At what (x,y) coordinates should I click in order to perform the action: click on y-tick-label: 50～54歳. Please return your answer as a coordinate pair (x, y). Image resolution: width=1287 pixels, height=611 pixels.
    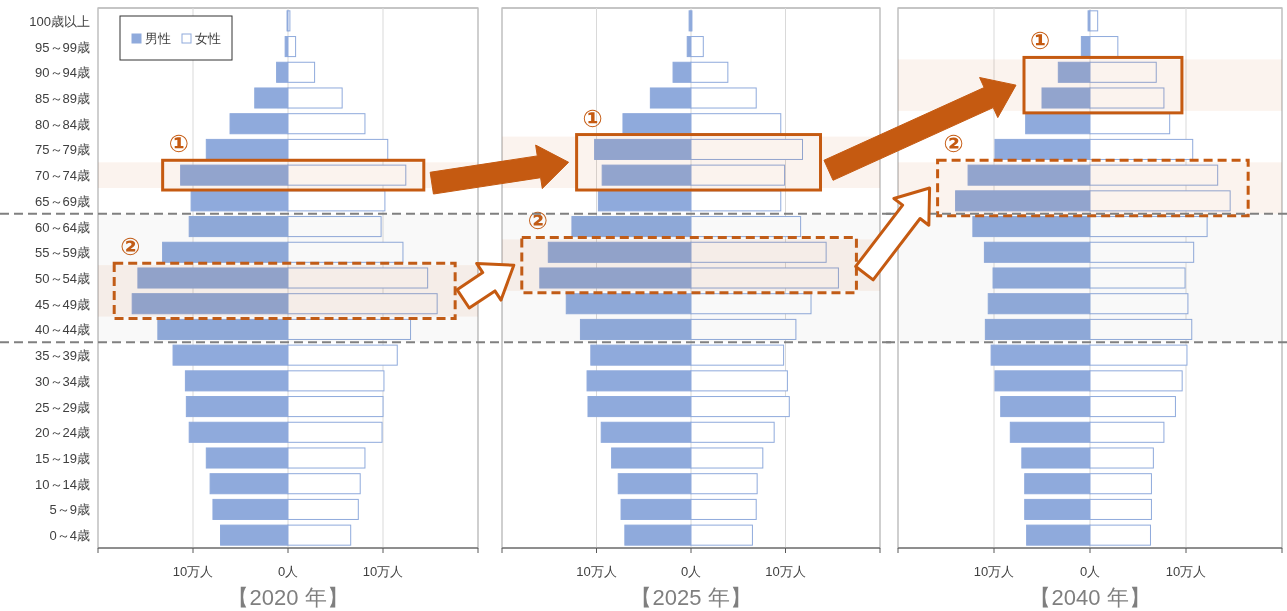
    Looking at the image, I should click on (62, 278).